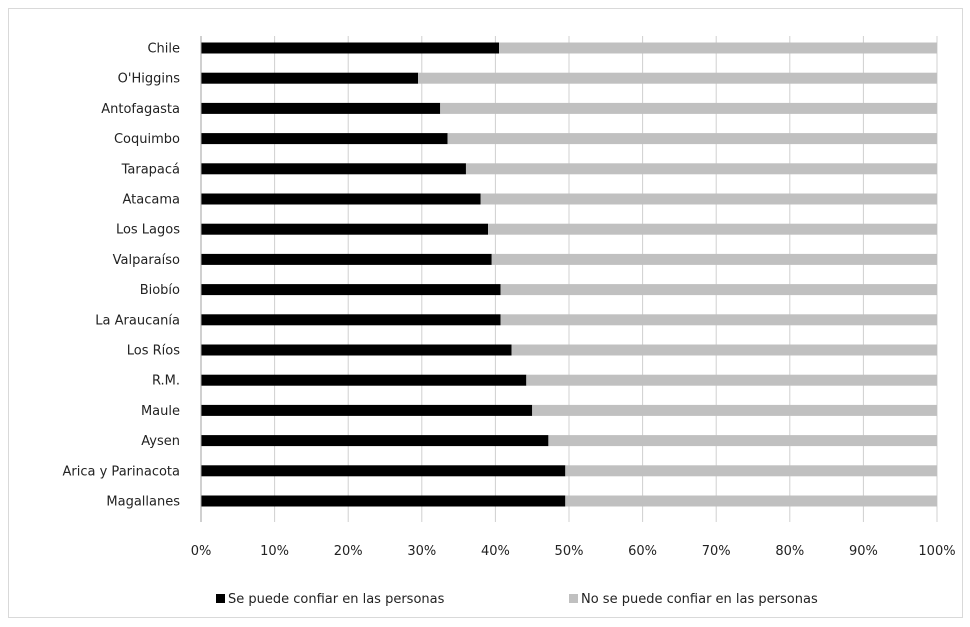  I want to click on category-label: Tarapacá, so click(150, 169).